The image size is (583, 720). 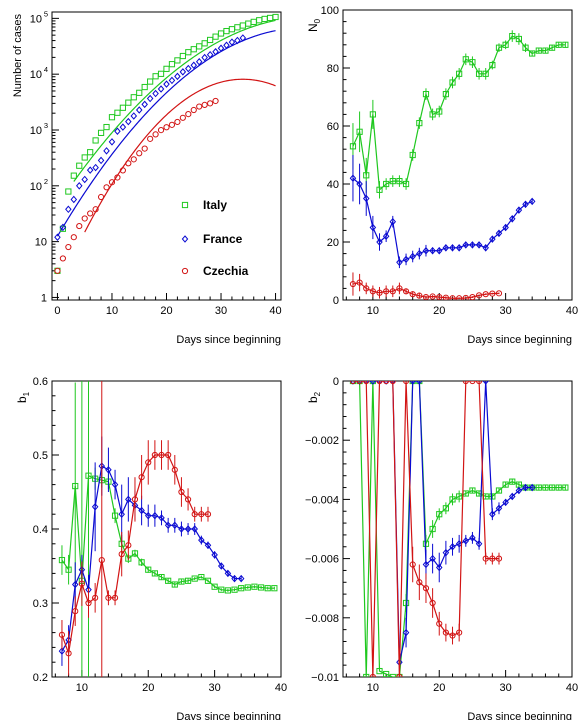 What do you see at coordinates (44, 298) in the screenshot?
I see `y-tick-label: 1` at bounding box center [44, 298].